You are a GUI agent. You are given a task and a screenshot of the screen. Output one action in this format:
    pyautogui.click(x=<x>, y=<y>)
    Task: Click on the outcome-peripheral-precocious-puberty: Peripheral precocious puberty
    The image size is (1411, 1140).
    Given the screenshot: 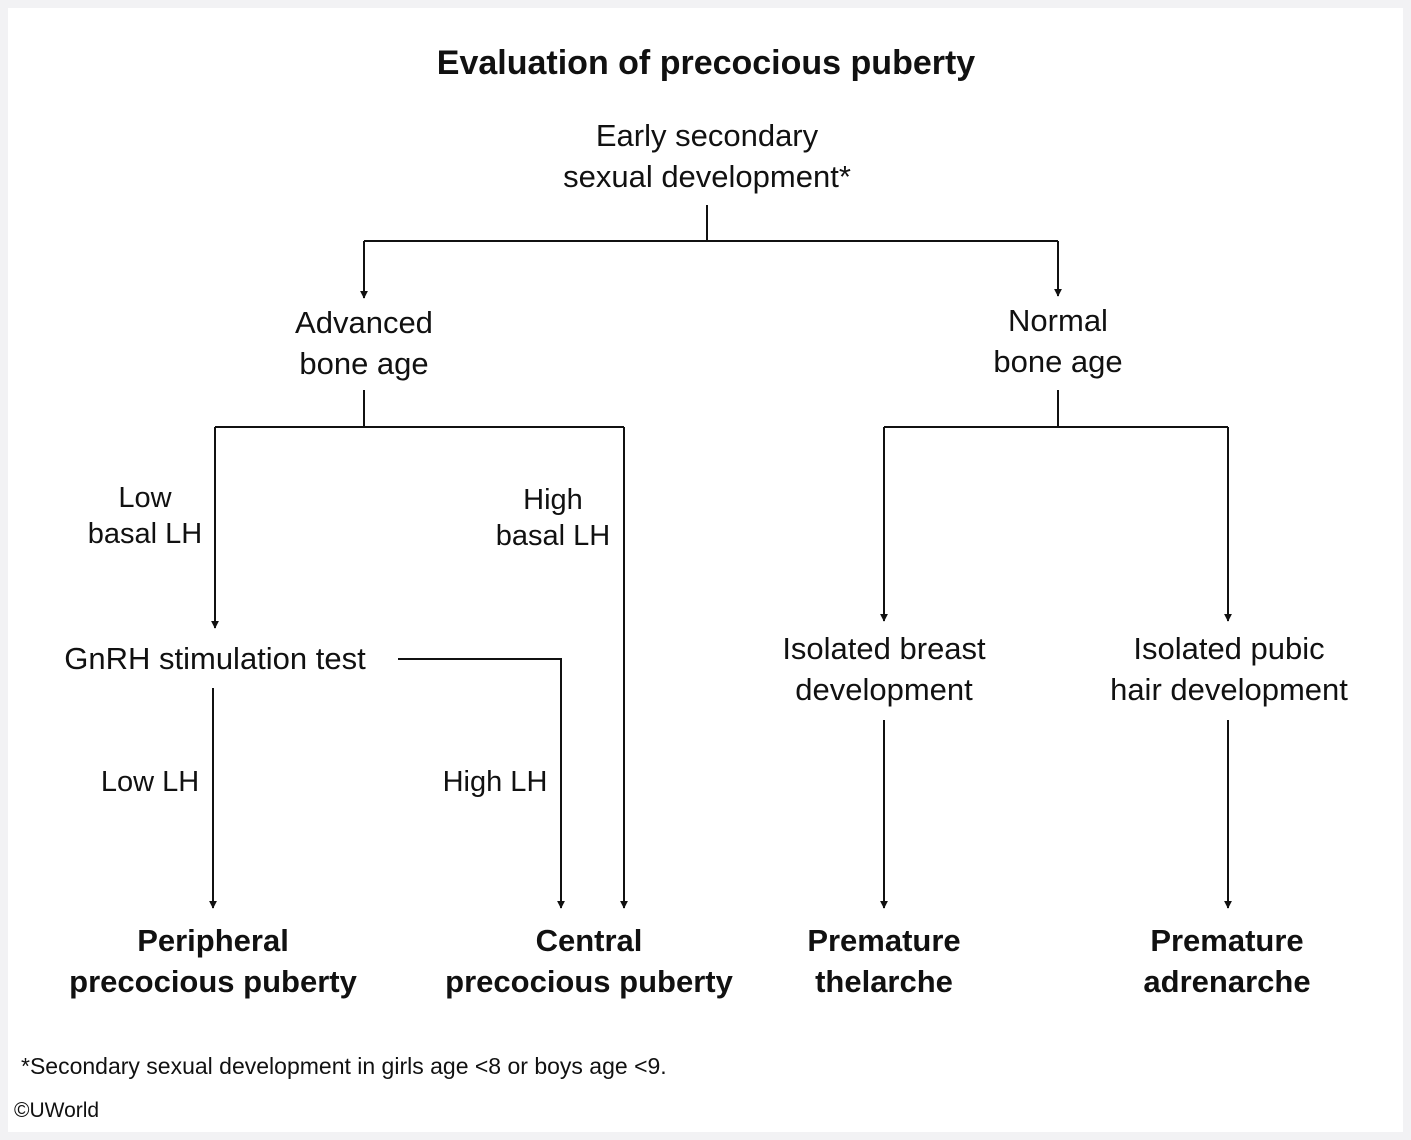 What is the action you would take?
    pyautogui.click(x=213, y=961)
    